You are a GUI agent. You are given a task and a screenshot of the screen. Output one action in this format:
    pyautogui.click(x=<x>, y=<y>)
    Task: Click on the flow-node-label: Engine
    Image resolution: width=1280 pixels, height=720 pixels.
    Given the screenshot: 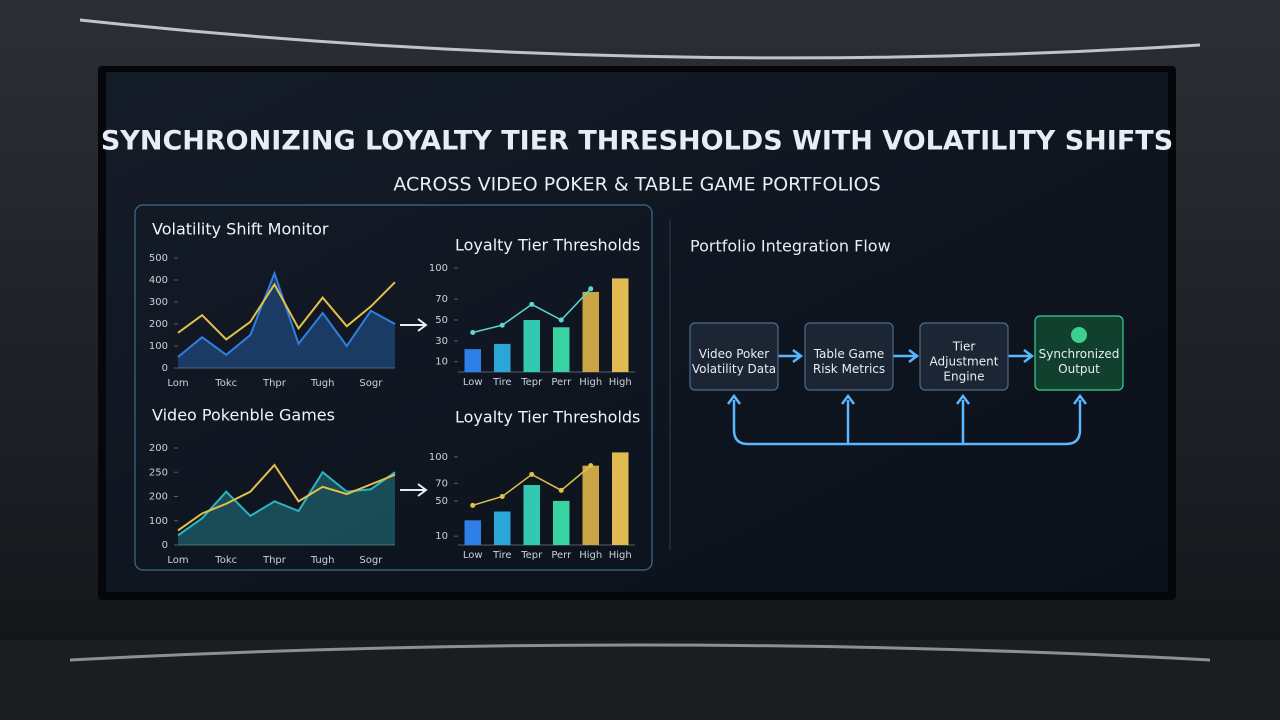 What is the action you would take?
    pyautogui.click(x=963, y=377)
    